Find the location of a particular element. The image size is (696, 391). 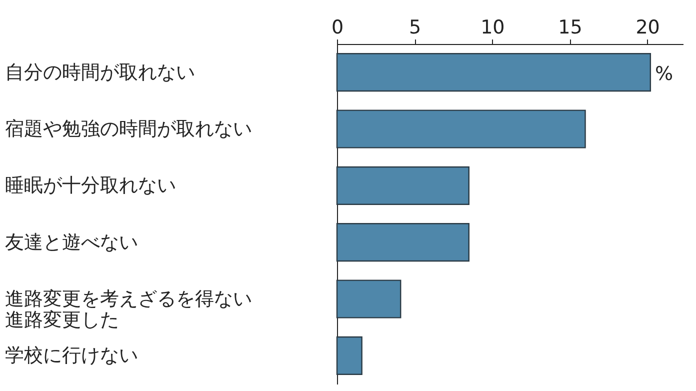

annotation: % is located at coordinates (664, 74).